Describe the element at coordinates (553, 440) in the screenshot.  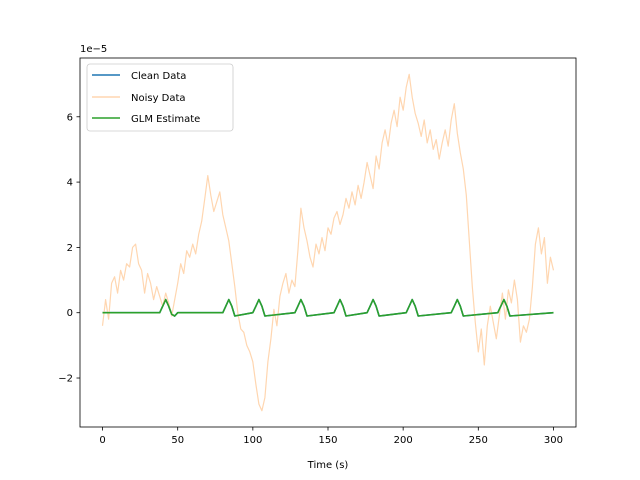
I see `x-tick-label: 300` at that location.